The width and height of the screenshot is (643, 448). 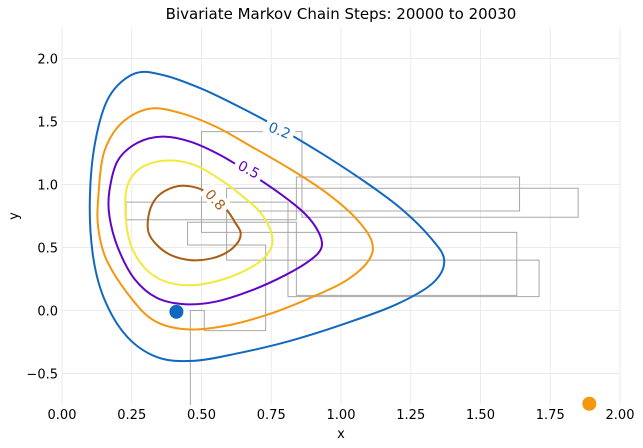 I want to click on contour-label: 0.2, so click(x=279, y=131).